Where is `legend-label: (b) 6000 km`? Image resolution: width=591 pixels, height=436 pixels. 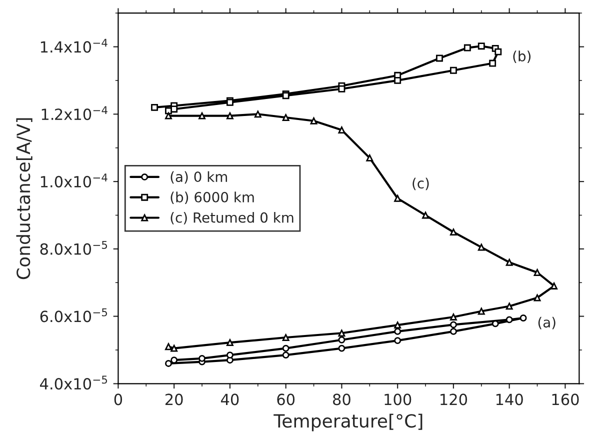 legend-label: (b) 6000 km is located at coordinates (212, 198).